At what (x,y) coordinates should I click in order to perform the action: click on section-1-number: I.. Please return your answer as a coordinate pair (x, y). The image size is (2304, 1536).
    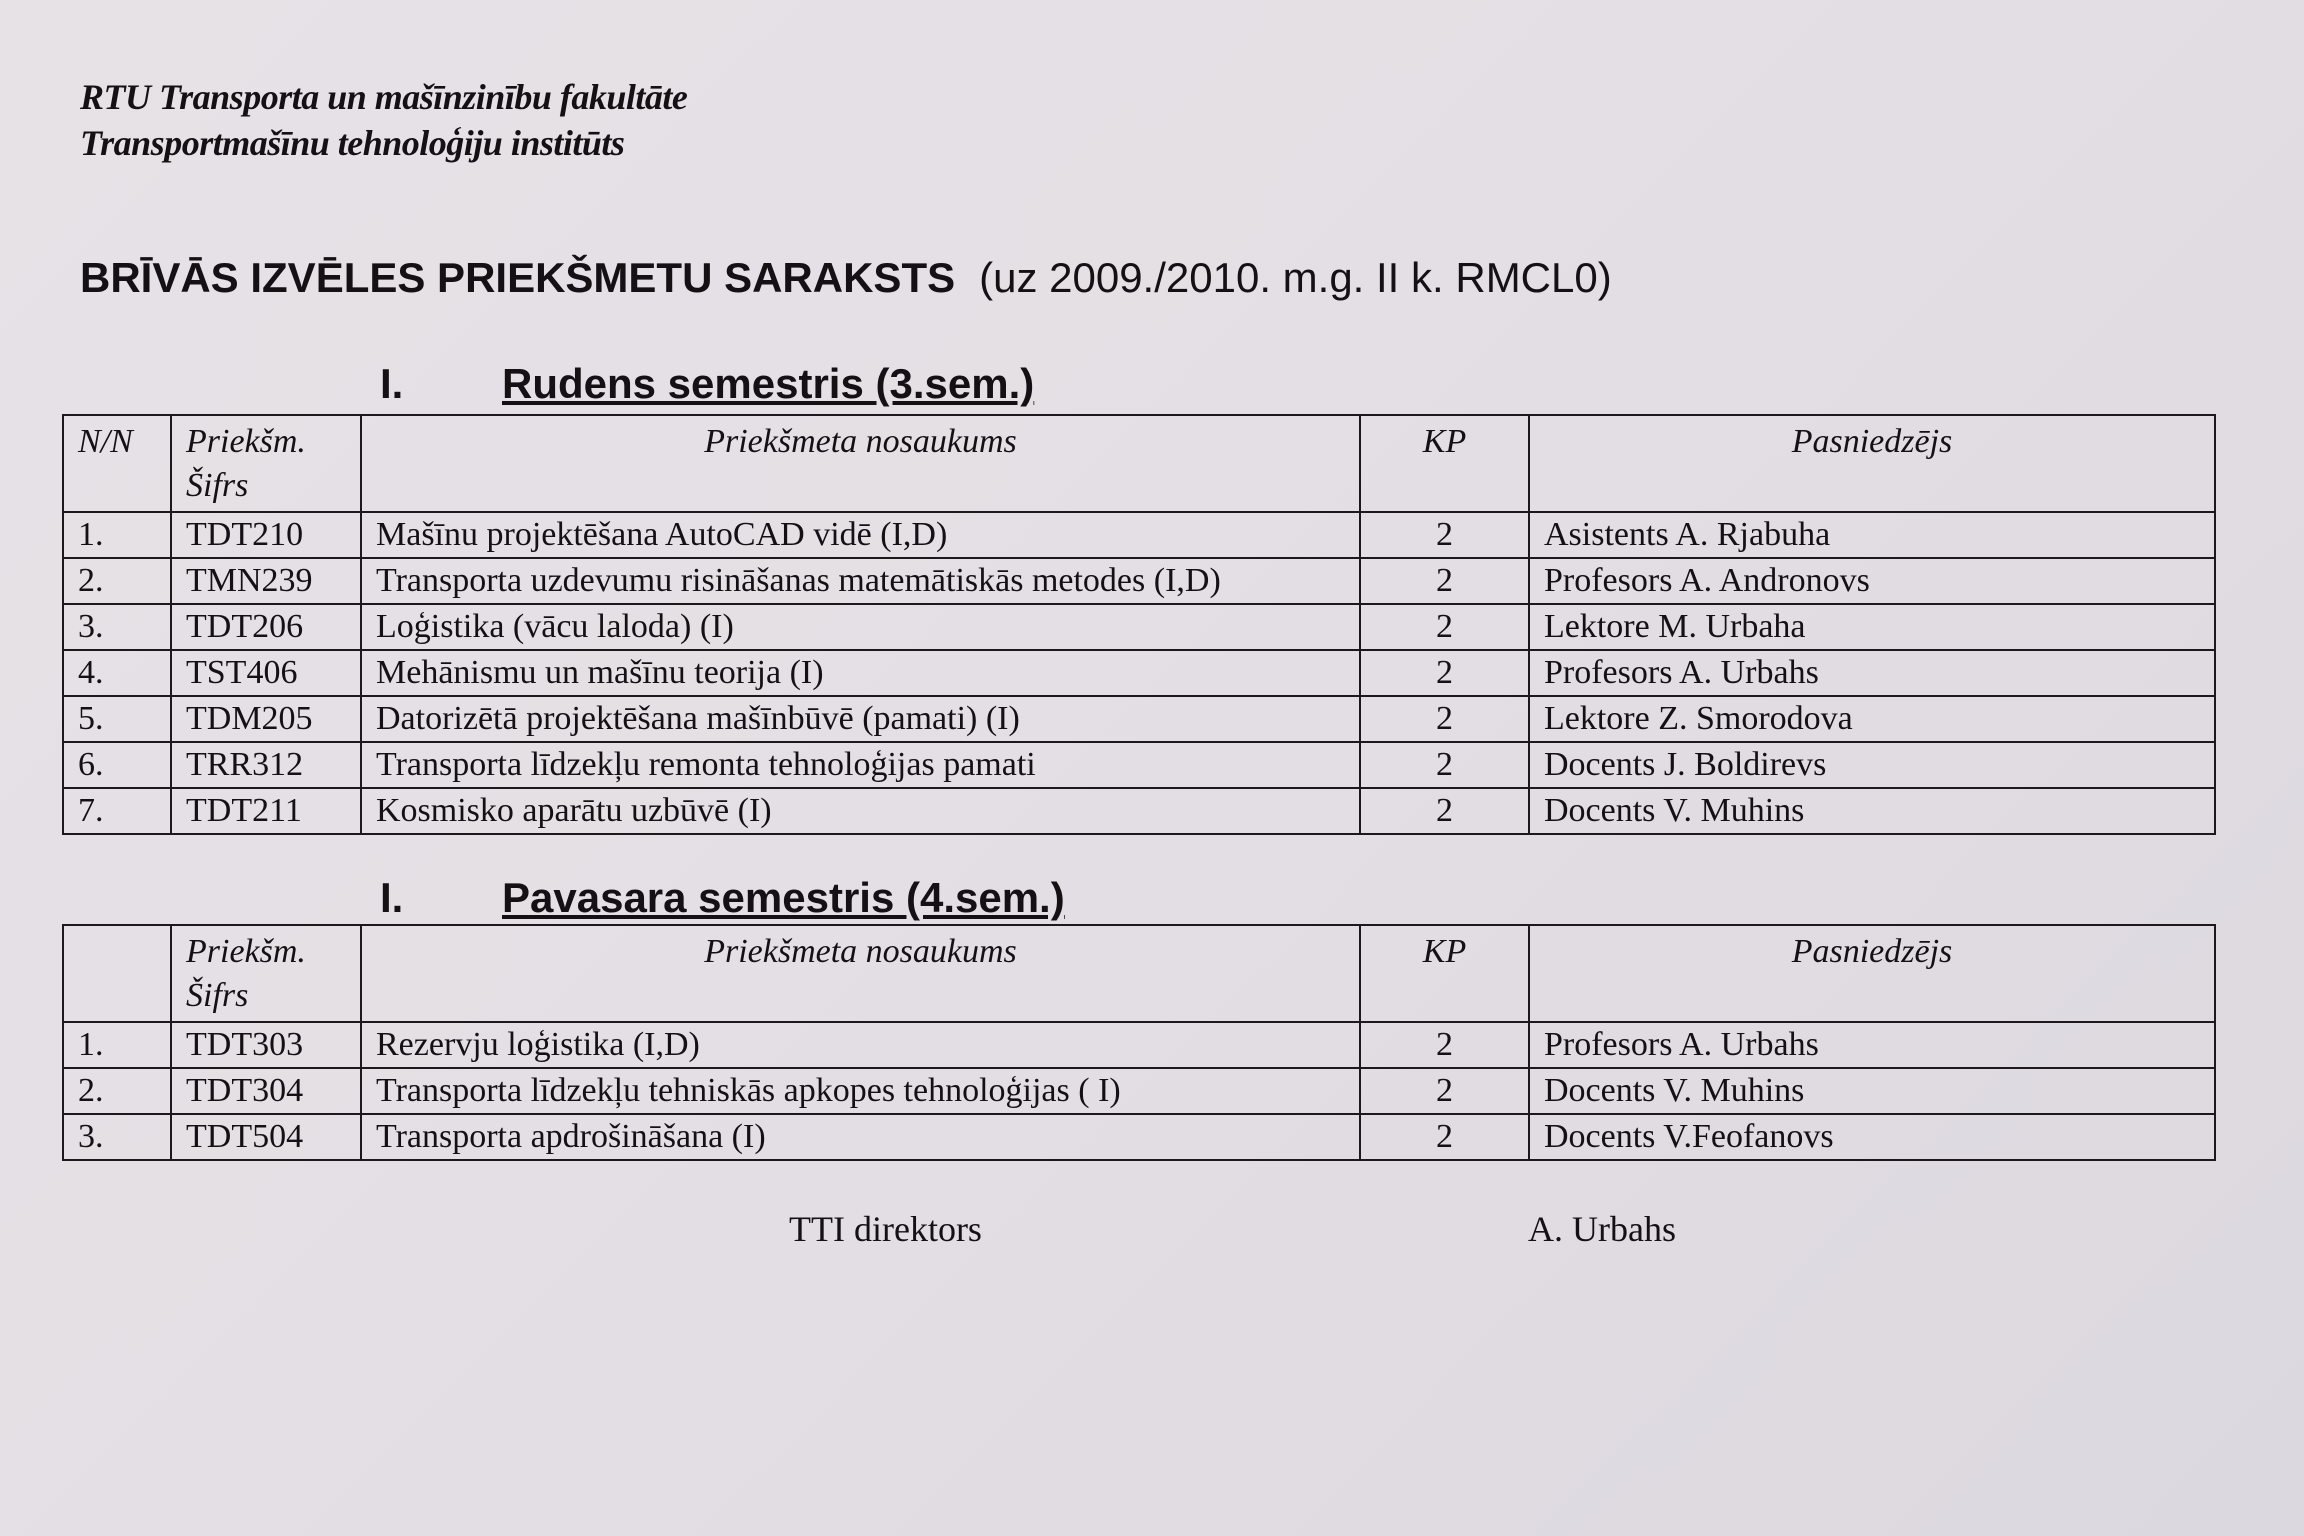
    Looking at the image, I should click on (392, 383).